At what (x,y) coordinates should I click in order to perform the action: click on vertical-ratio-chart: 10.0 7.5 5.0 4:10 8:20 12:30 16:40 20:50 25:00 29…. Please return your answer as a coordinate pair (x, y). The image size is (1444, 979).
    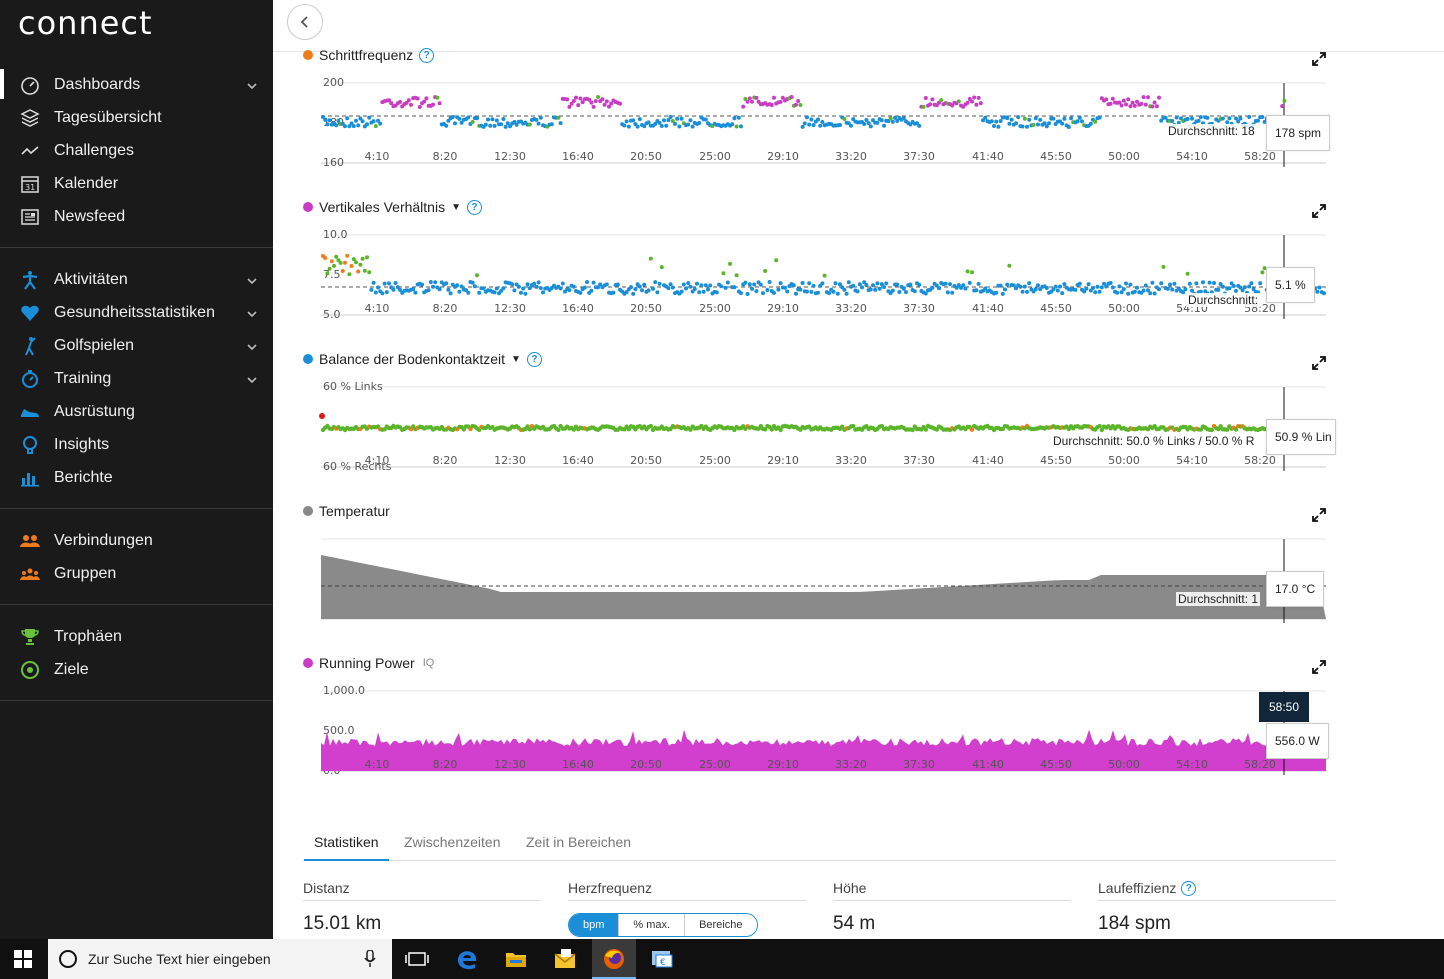
    Looking at the image, I should click on (818, 261).